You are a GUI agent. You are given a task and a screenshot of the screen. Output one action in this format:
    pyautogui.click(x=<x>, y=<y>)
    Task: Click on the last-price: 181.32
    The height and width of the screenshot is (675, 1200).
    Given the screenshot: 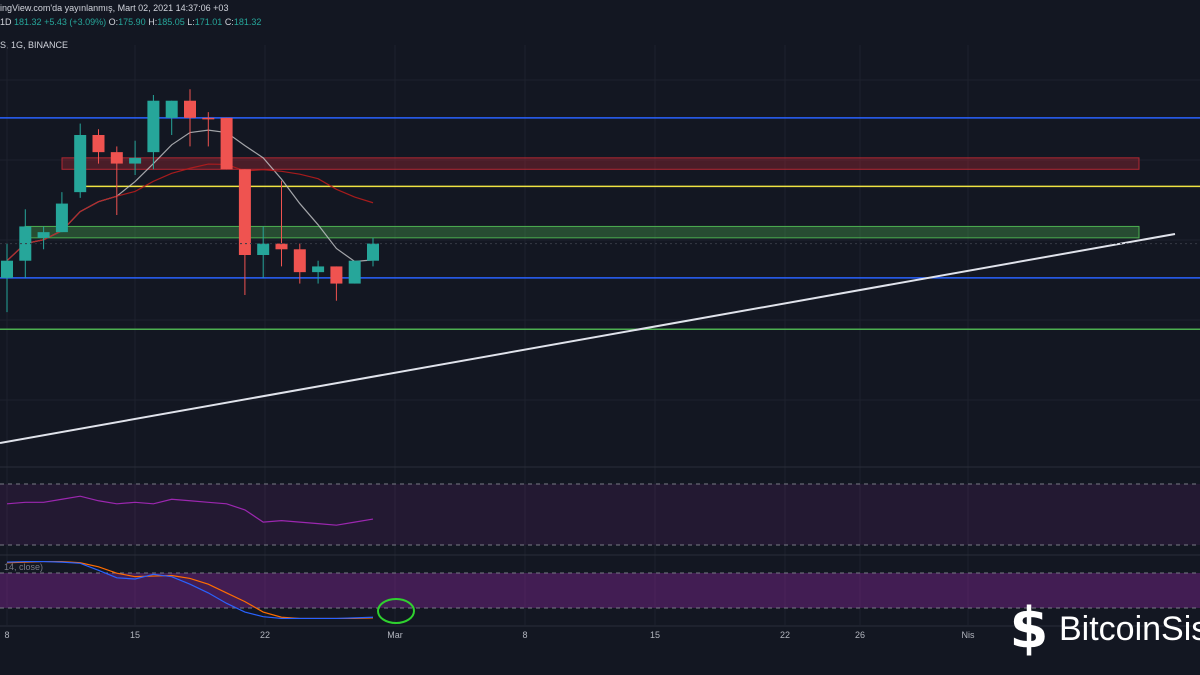 What is the action you would take?
    pyautogui.click(x=28, y=22)
    